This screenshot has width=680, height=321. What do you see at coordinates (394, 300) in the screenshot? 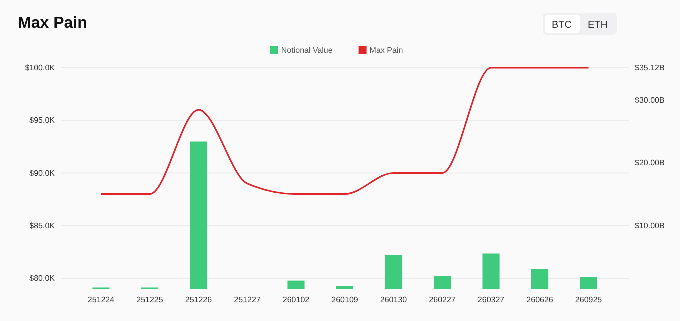
I see `x-tick-label: 260130` at bounding box center [394, 300].